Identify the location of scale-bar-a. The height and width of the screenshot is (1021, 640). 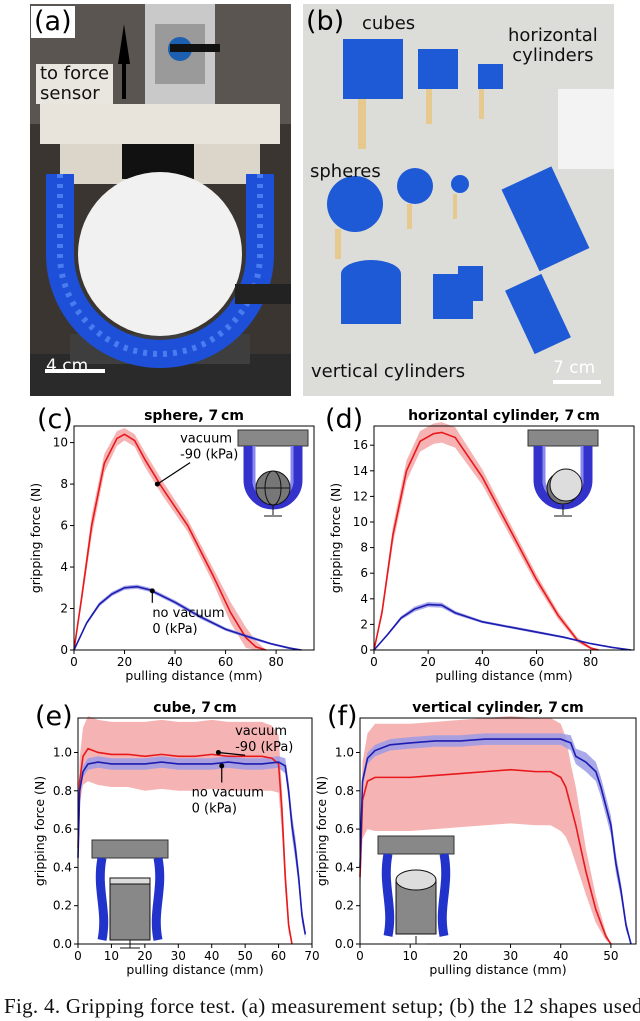
(75, 371).